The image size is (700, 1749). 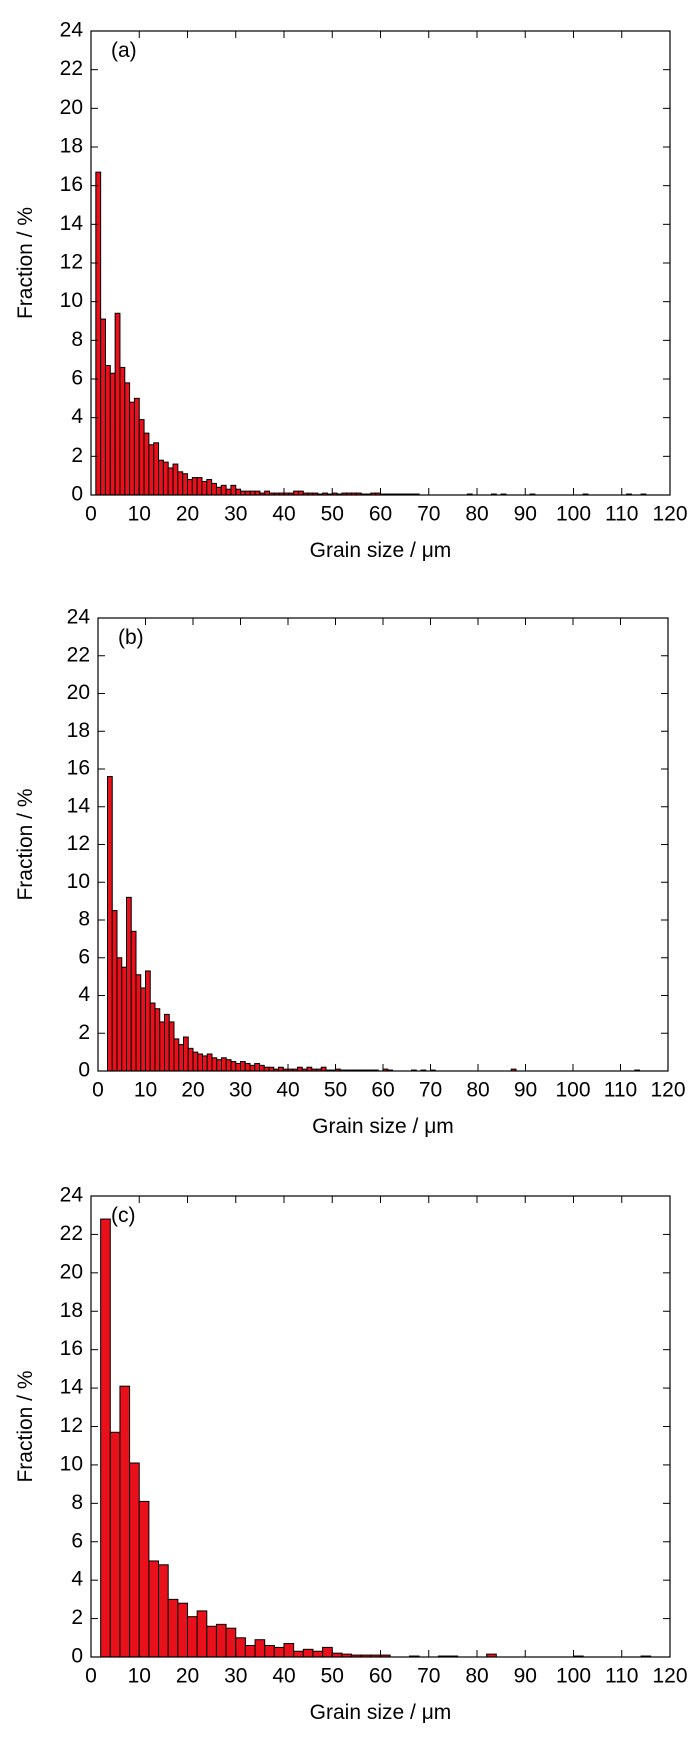 What do you see at coordinates (77, 1656) in the screenshot?
I see `y-tick-label: 0` at bounding box center [77, 1656].